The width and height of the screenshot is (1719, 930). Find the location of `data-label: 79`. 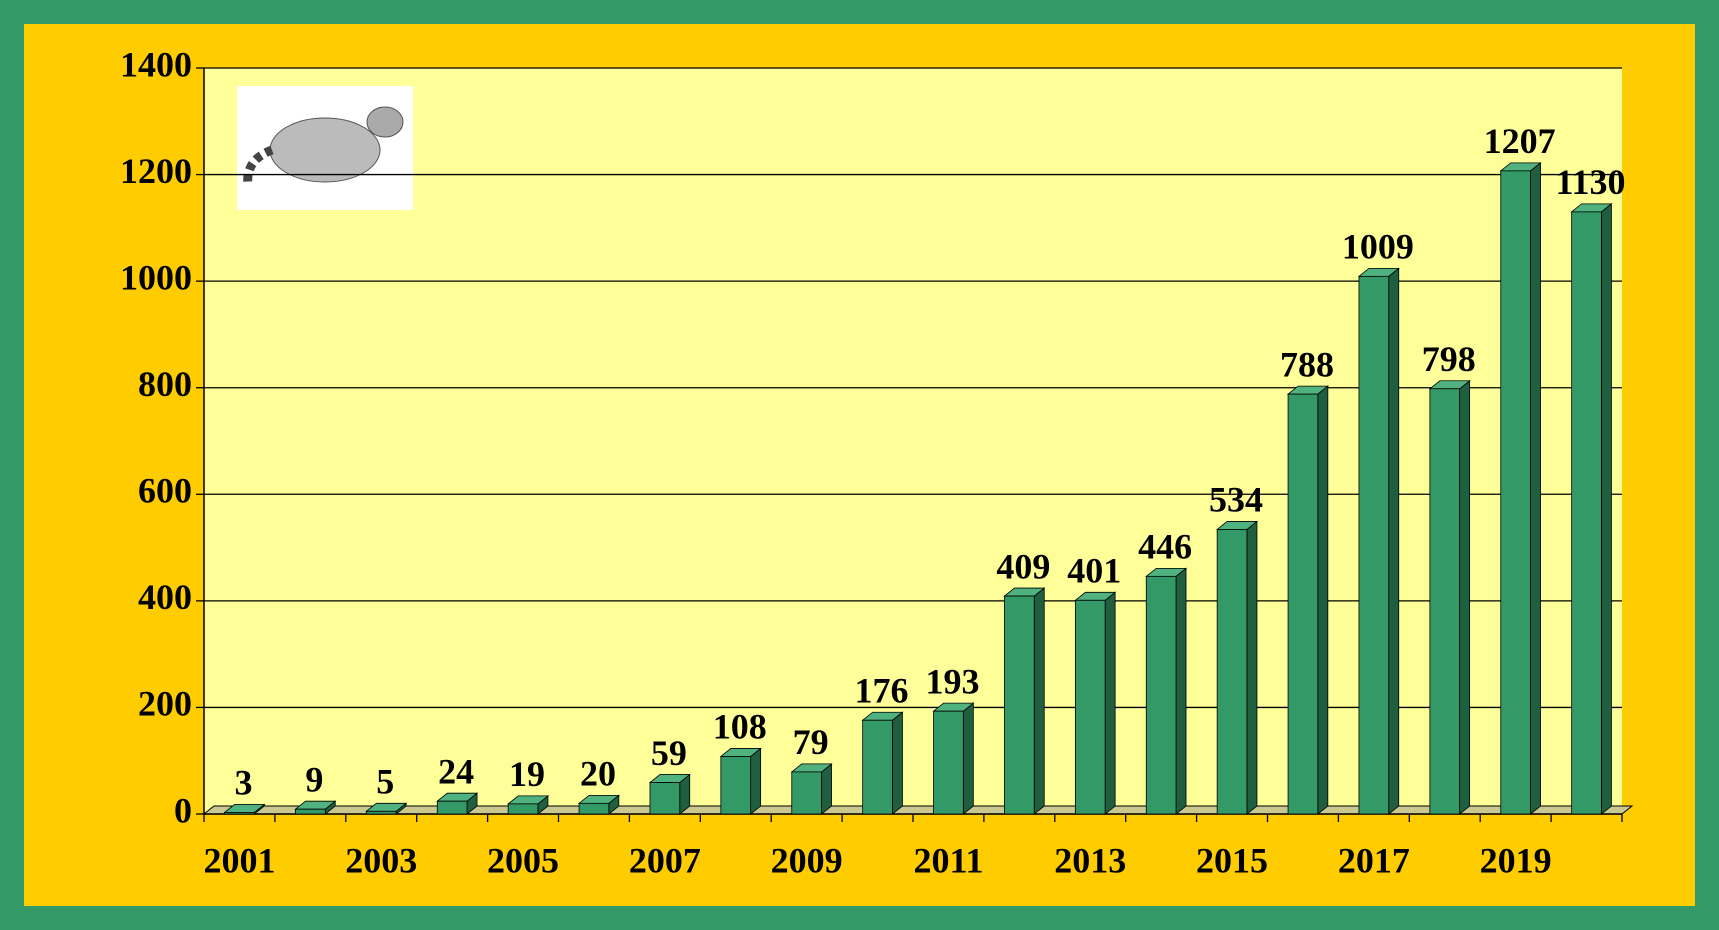

data-label: 79 is located at coordinates (811, 742).